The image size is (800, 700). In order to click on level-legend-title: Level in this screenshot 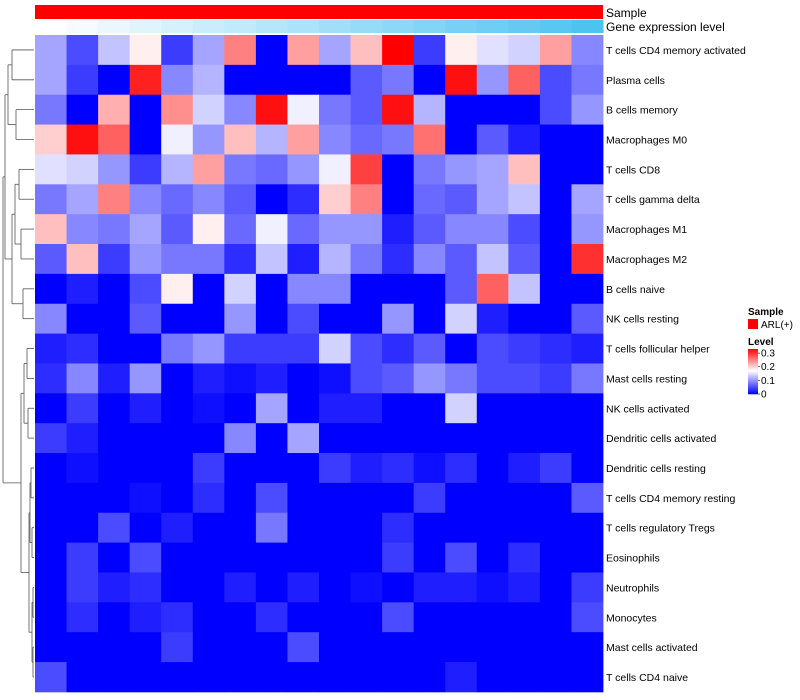, I will do `click(761, 342)`.